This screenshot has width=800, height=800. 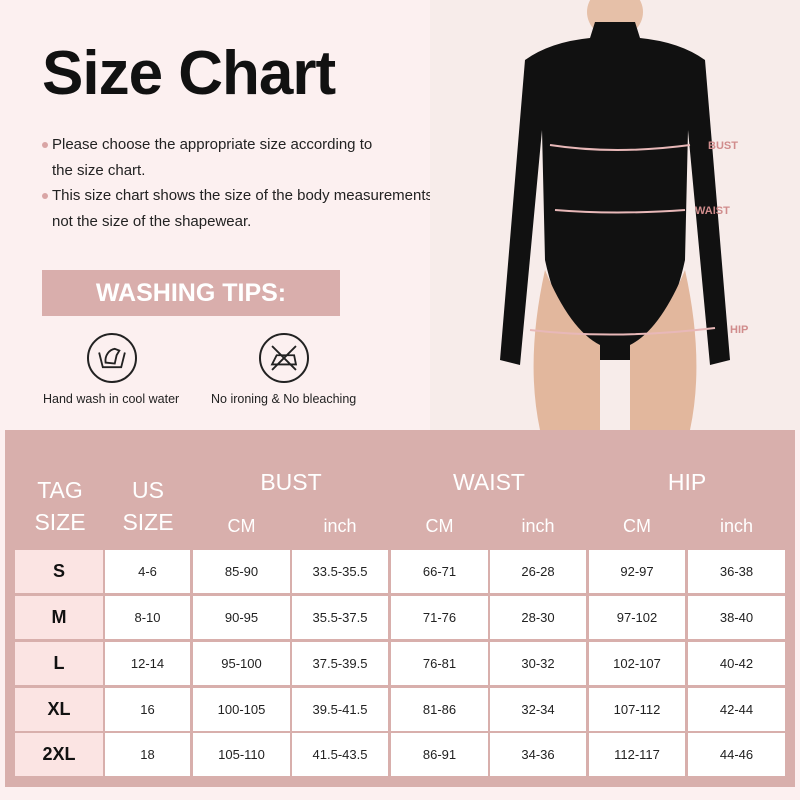 I want to click on table-cell: 71-76, so click(x=439, y=617).